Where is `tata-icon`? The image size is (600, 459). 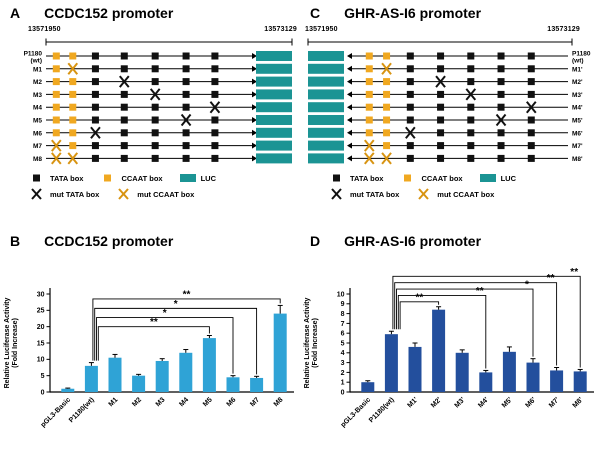 tata-icon is located at coordinates (36, 178).